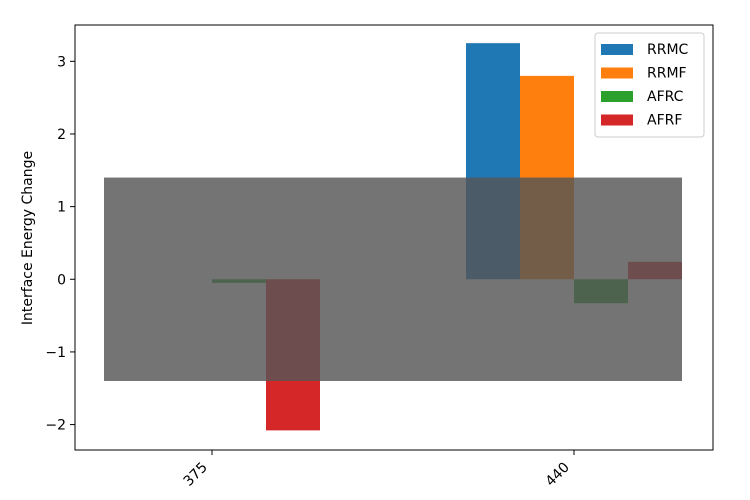  What do you see at coordinates (61, 208) in the screenshot?
I see `y-tick-label: 1` at bounding box center [61, 208].